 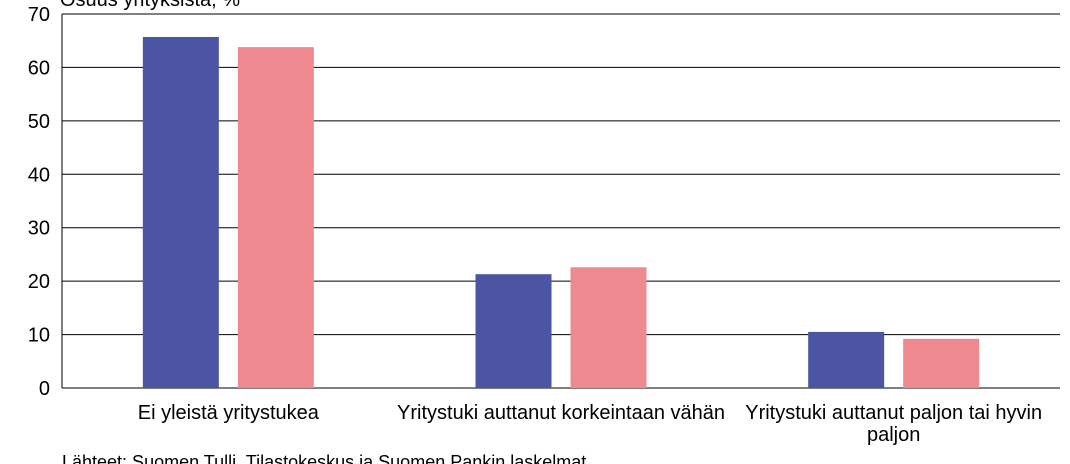 What do you see at coordinates (561, 413) in the screenshot?
I see `x-tick-label: Yritystuki auttanut korkeintaan vähän` at bounding box center [561, 413].